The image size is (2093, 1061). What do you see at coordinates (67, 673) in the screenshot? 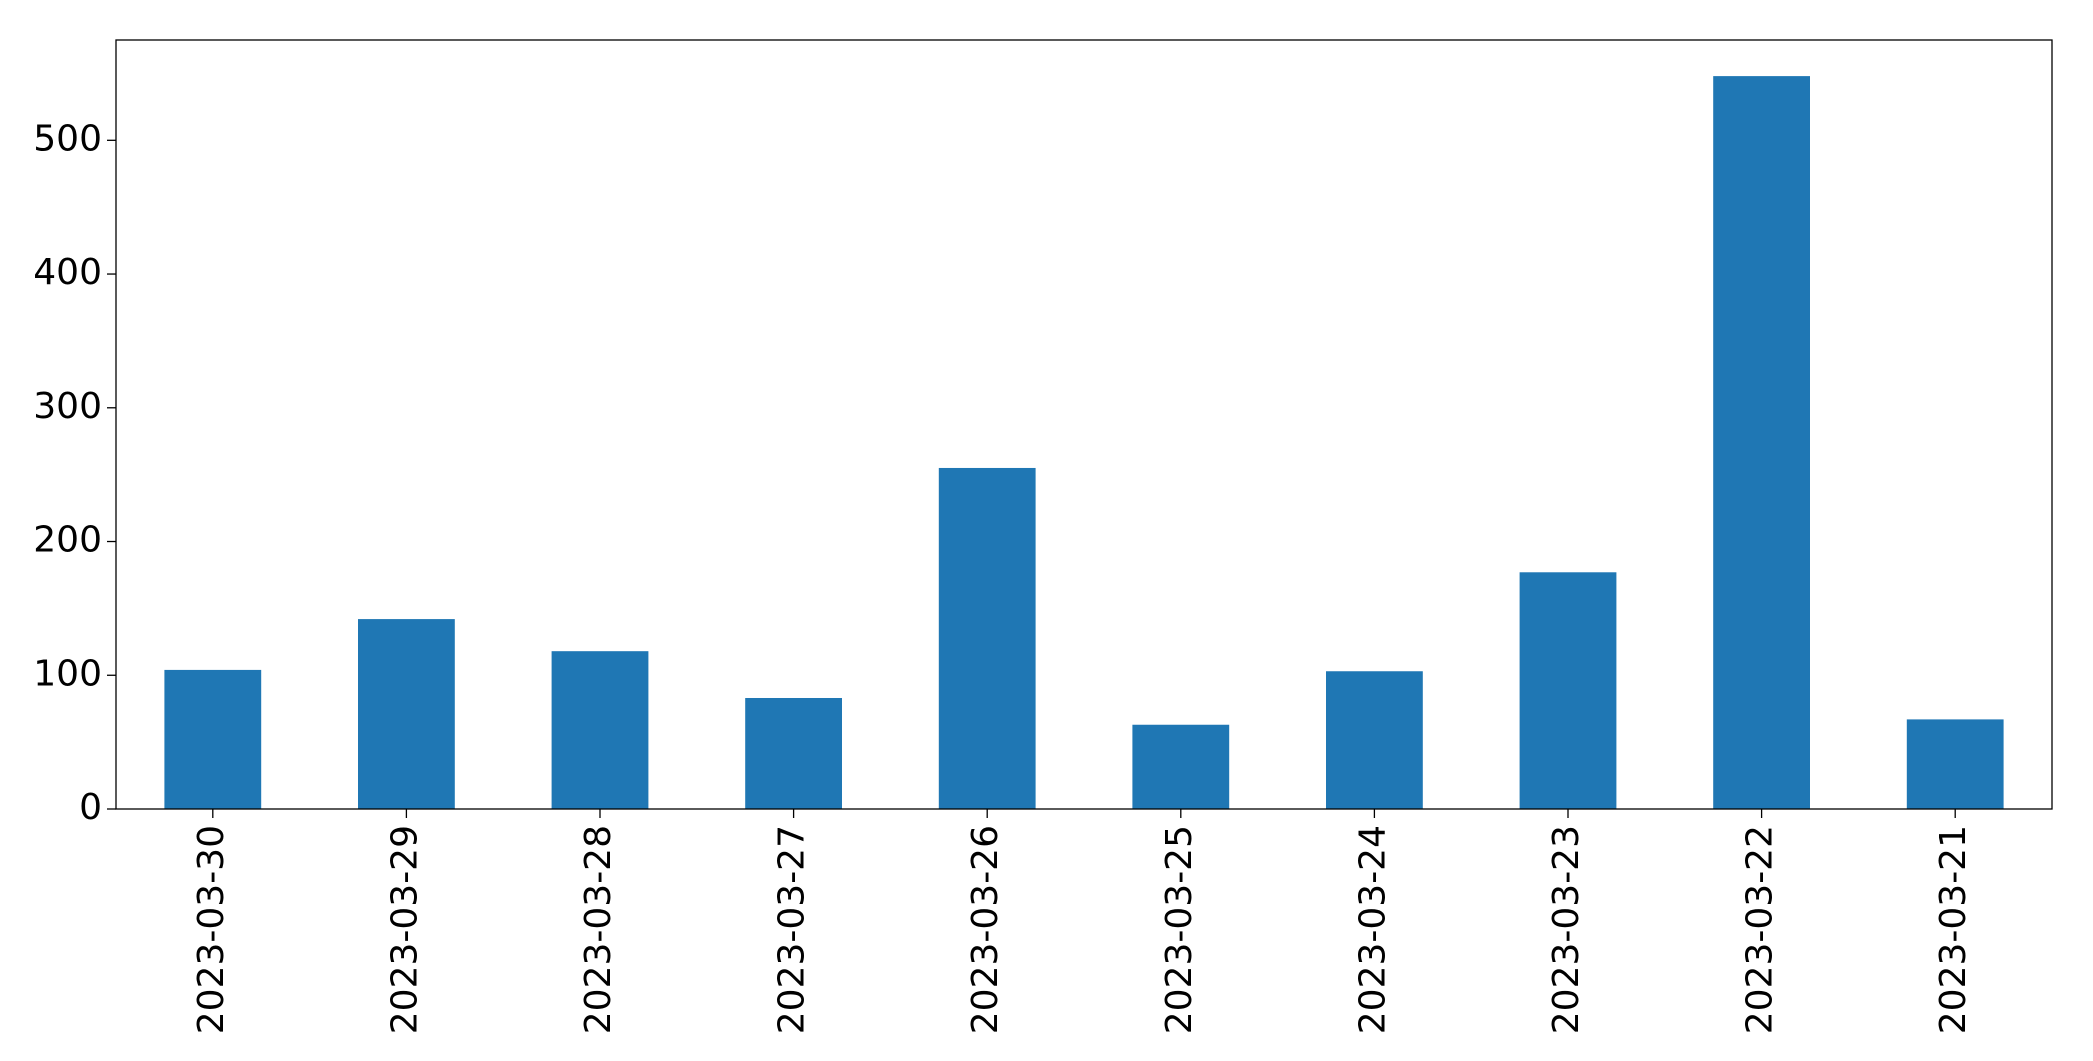
I see `y-tick-label: 100` at bounding box center [67, 673].